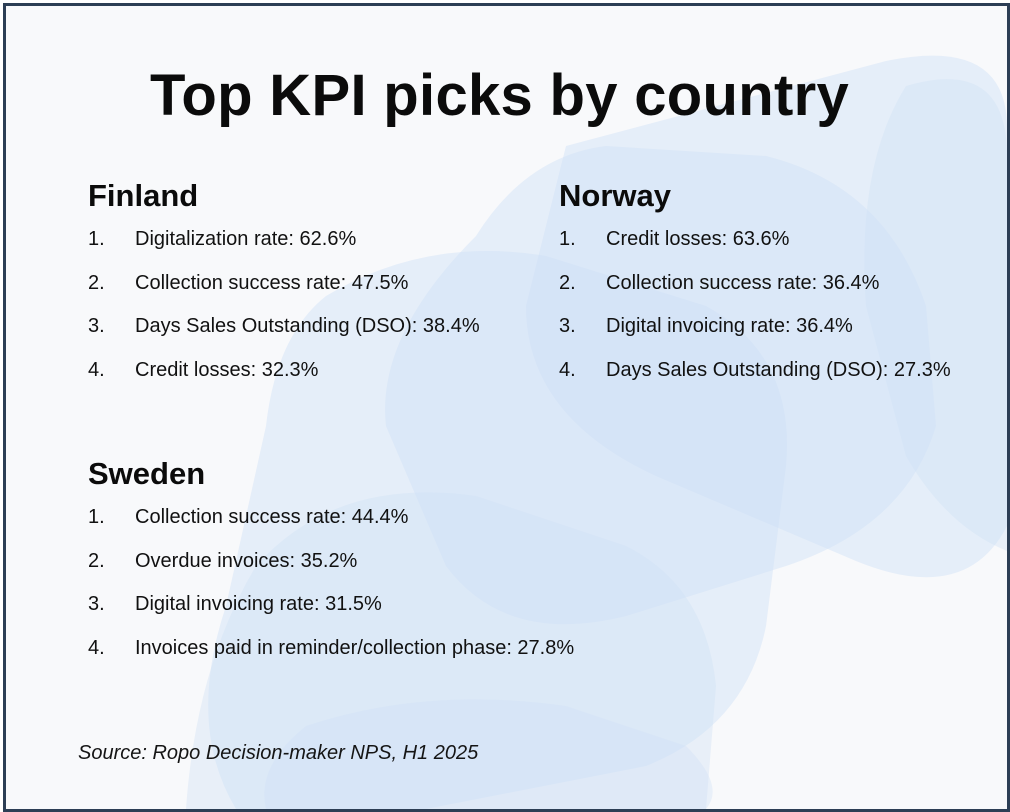  I want to click on bg-blob-right-edge, so click(935, 315).